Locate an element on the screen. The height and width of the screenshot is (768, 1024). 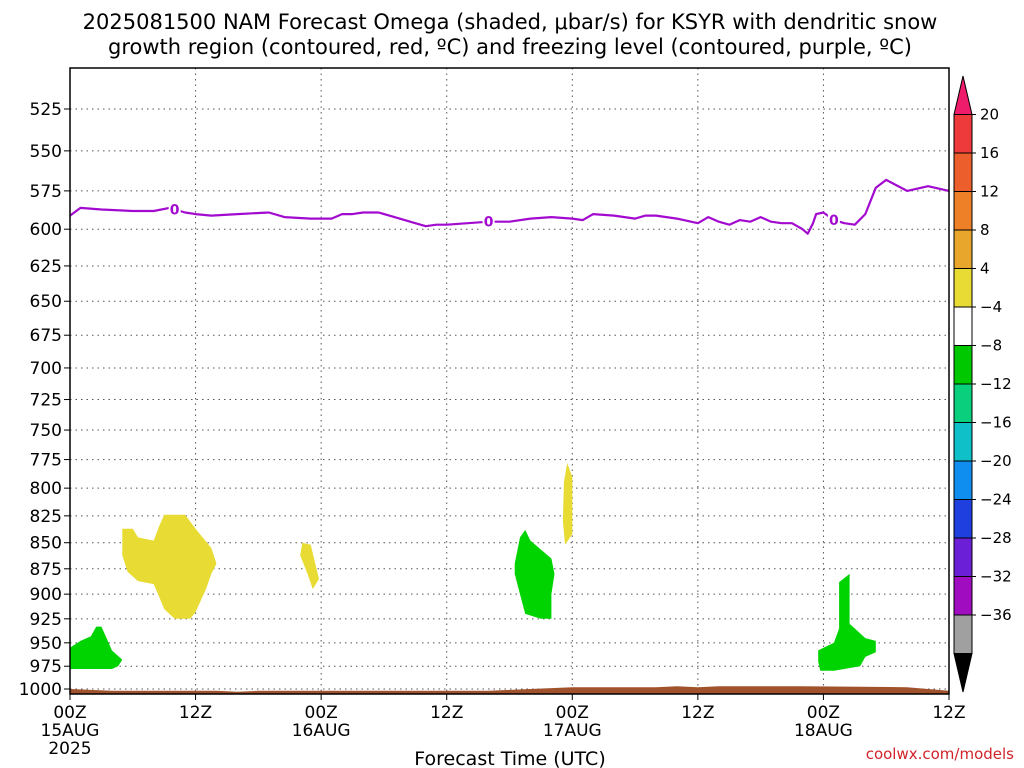
freezing-level-line is located at coordinates (509, 206).